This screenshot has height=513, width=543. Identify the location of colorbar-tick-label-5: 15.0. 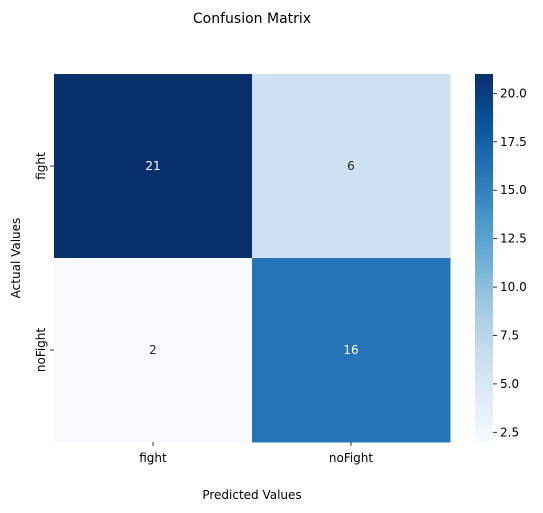
(513, 190).